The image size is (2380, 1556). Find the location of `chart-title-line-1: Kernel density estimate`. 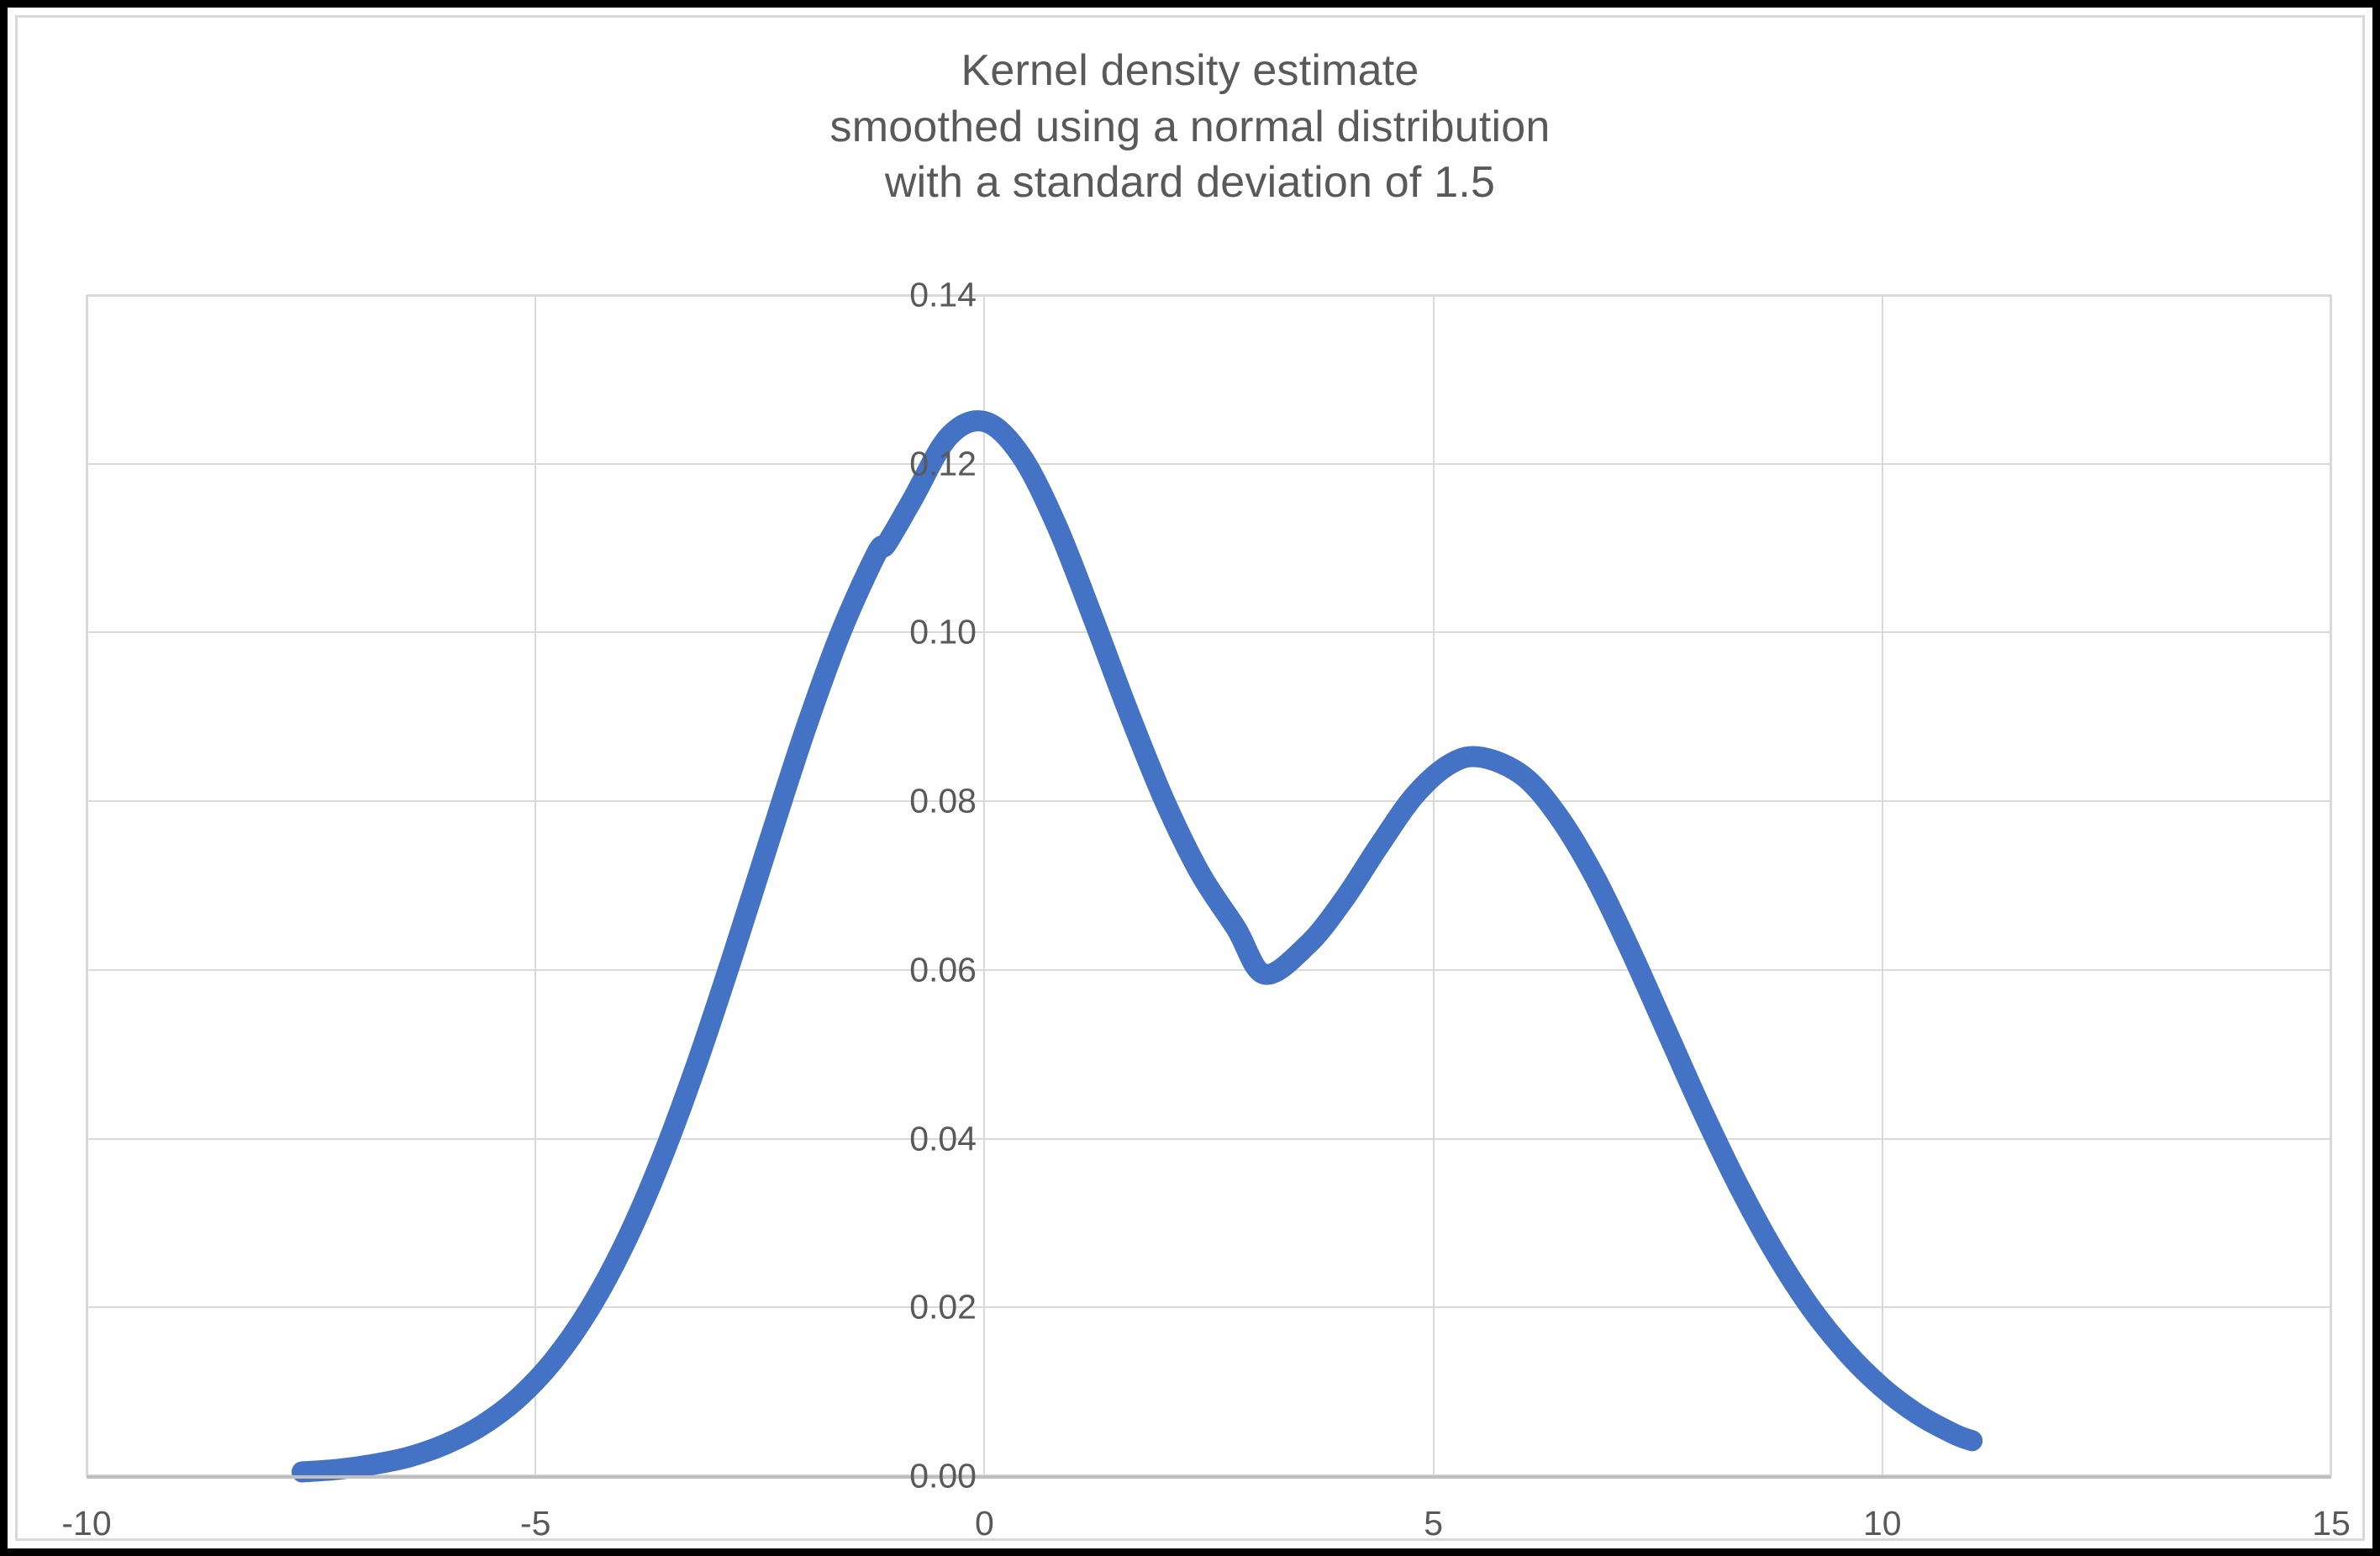

chart-title-line-1: Kernel density estimate is located at coordinates (1190, 70).